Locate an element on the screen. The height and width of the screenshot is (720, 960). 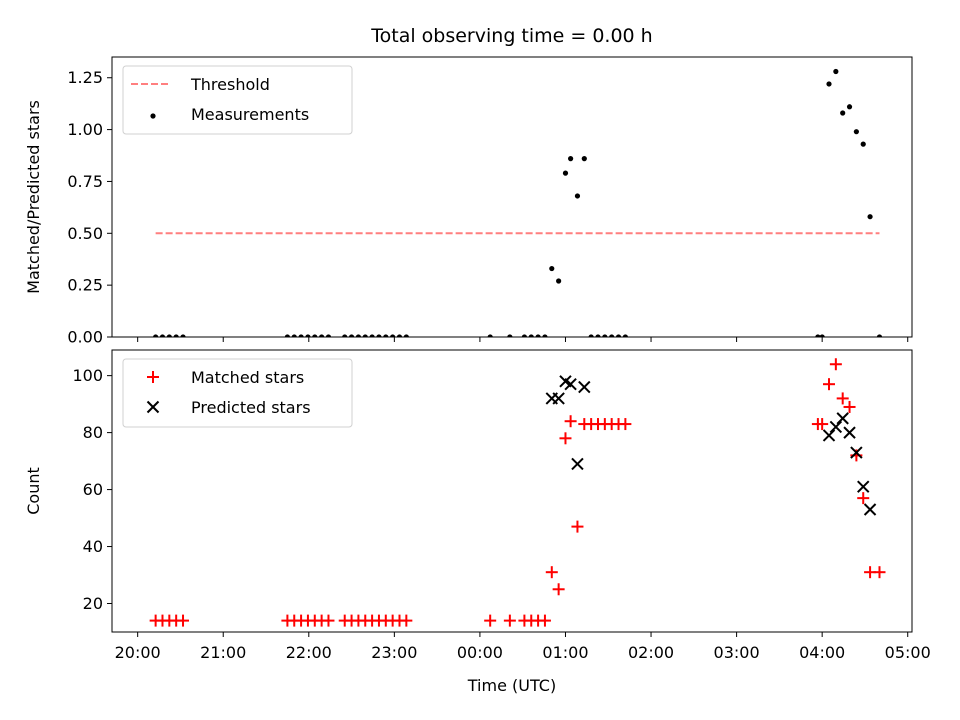
y-tick-label: 20 is located at coordinates (93, 603).